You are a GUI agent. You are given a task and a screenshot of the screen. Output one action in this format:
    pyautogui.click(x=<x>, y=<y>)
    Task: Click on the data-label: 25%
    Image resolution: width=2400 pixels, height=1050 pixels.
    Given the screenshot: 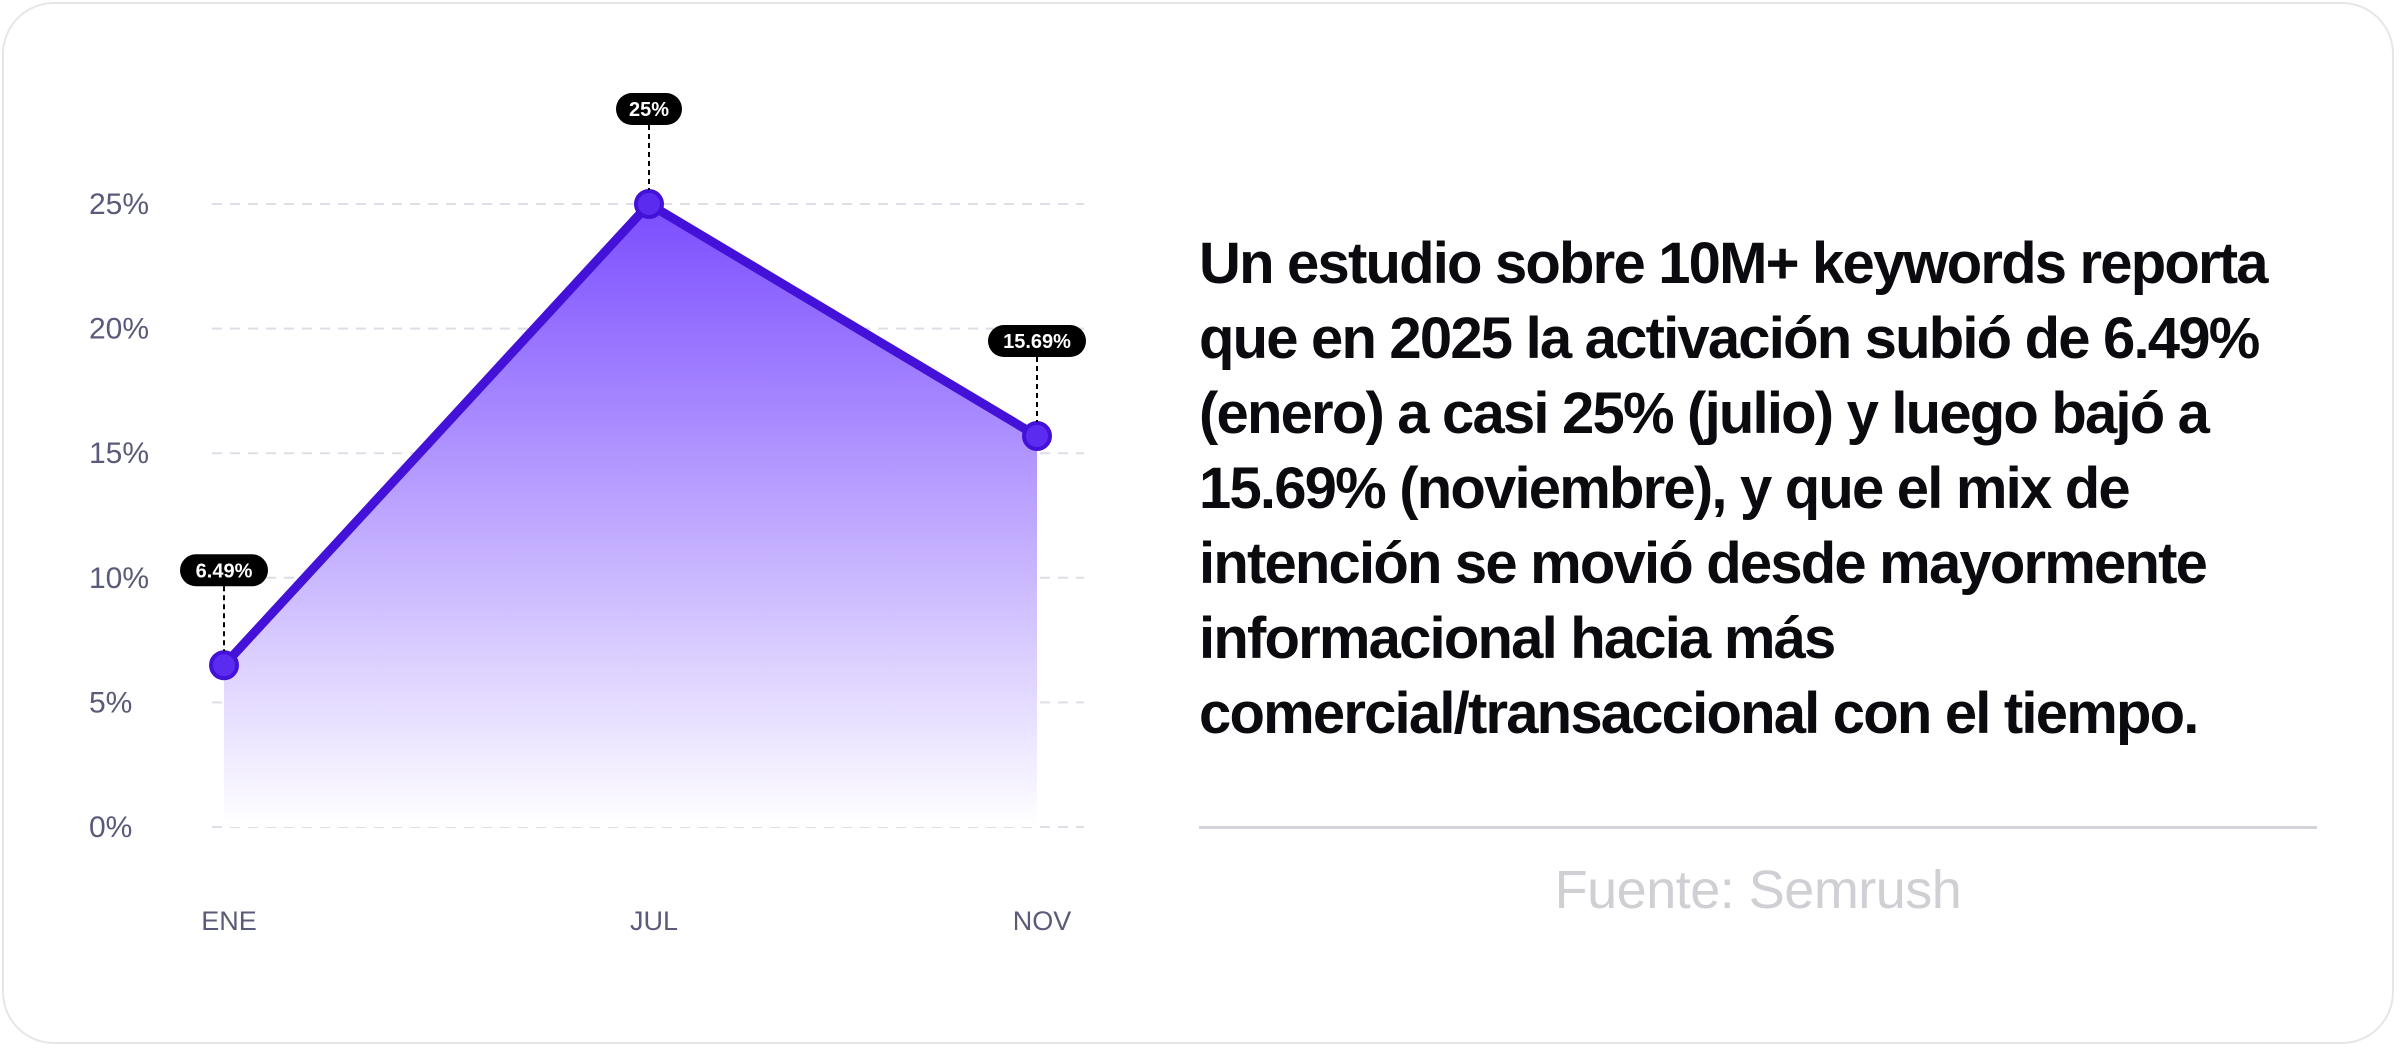 What is the action you would take?
    pyautogui.click(x=649, y=110)
    